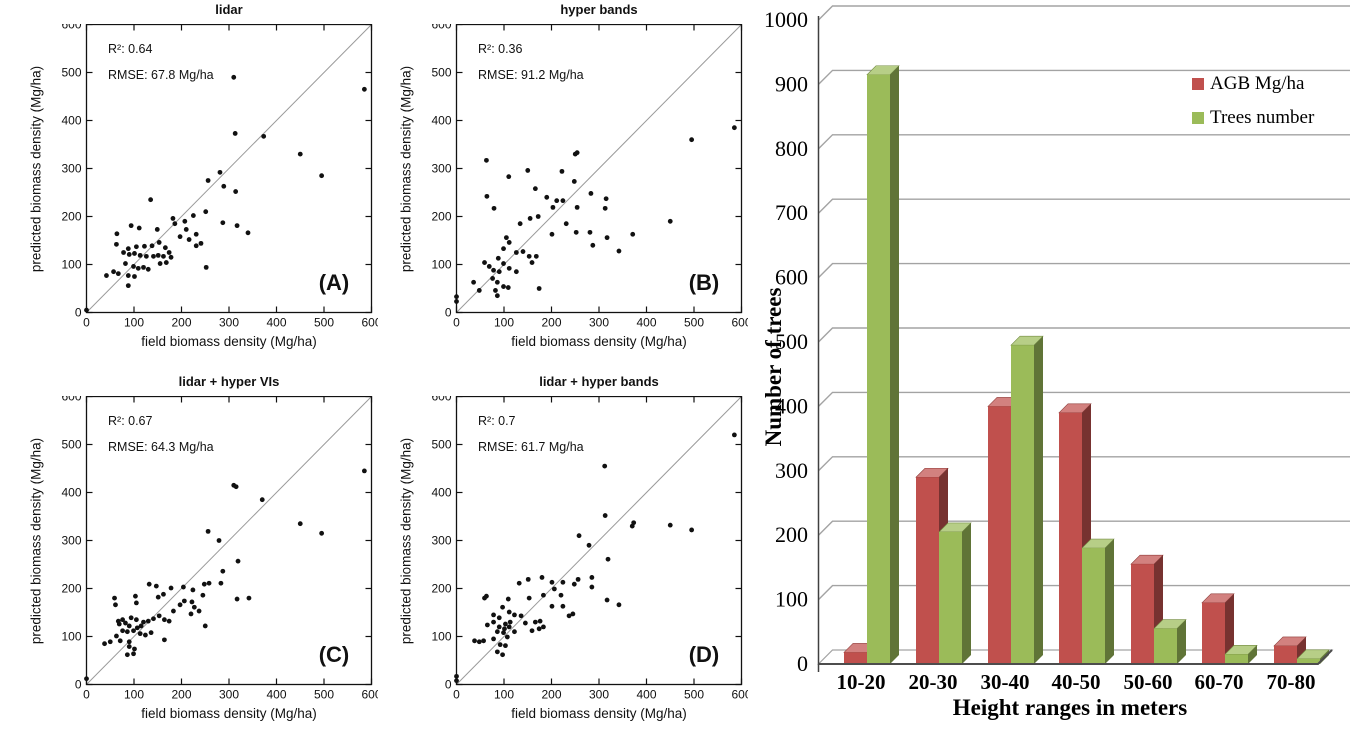 The height and width of the screenshot is (732, 1355). What do you see at coordinates (229, 381) in the screenshot?
I see `subplot-title: lidar + hyper VIs` at bounding box center [229, 381].